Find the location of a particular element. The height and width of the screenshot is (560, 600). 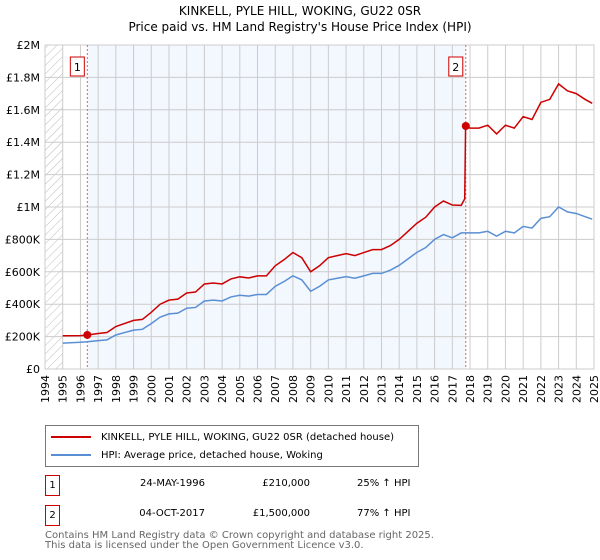

x-tick-label: 2010 is located at coordinates (328, 389).